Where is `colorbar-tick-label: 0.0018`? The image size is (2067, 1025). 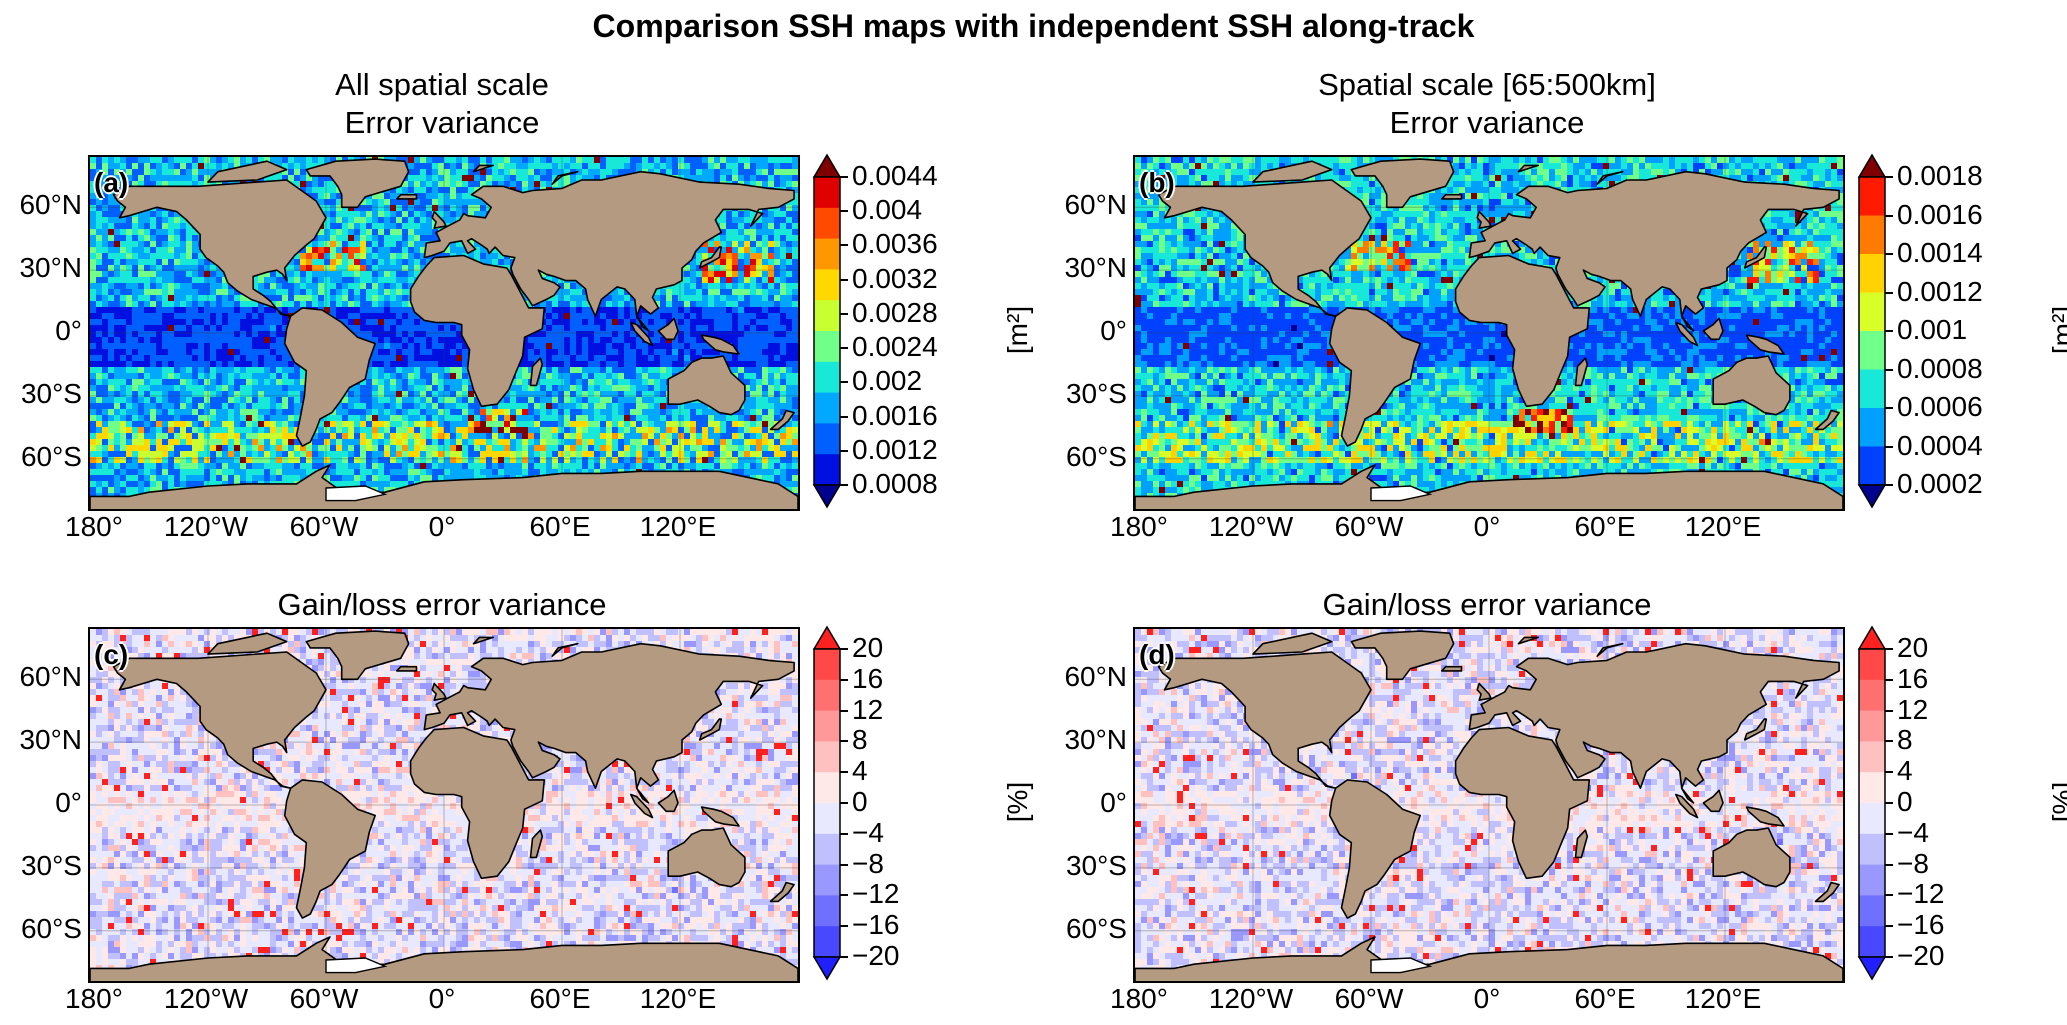
colorbar-tick-label: 0.0018 is located at coordinates (1940, 176).